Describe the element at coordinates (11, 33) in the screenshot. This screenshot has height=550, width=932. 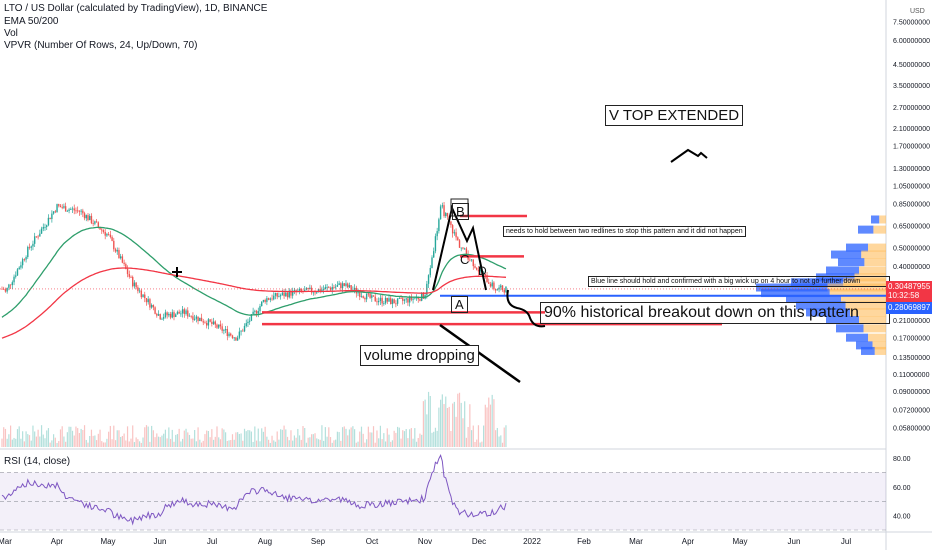
I see `legend-vol: Vol` at that location.